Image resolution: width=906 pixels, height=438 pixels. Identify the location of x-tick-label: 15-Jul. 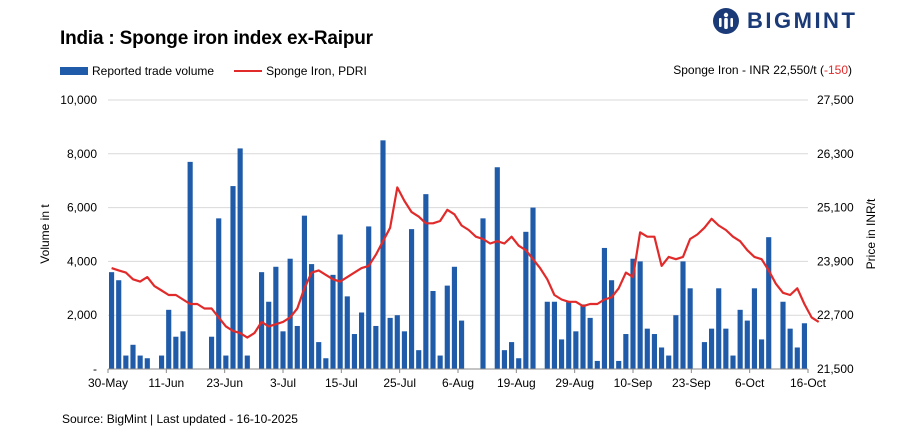
(341, 383).